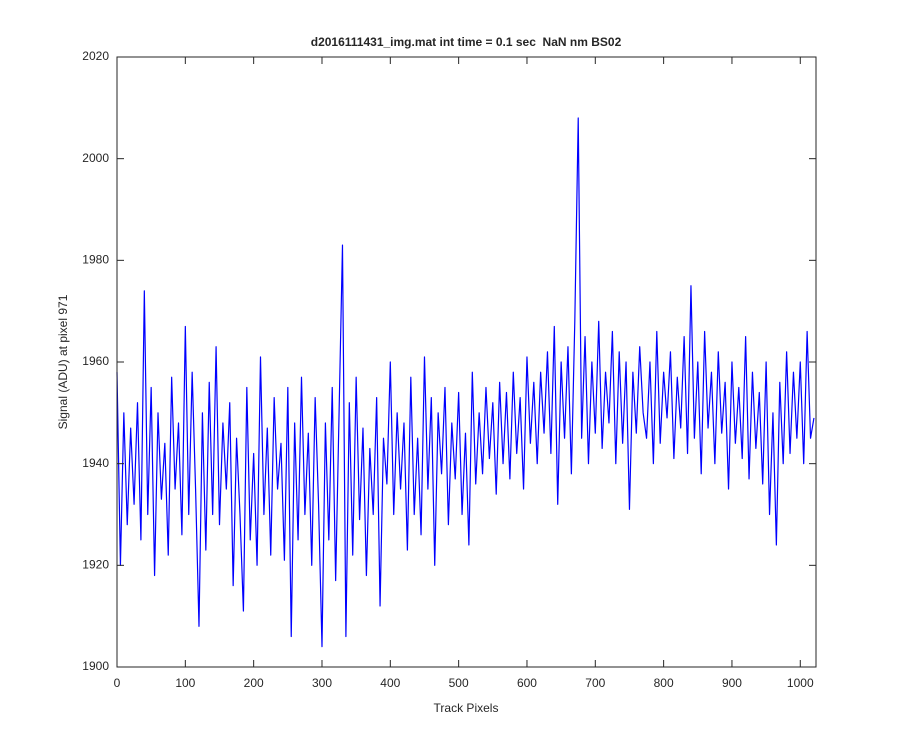 The width and height of the screenshot is (900, 755). What do you see at coordinates (185, 683) in the screenshot?
I see `x-tick-label: 100` at bounding box center [185, 683].